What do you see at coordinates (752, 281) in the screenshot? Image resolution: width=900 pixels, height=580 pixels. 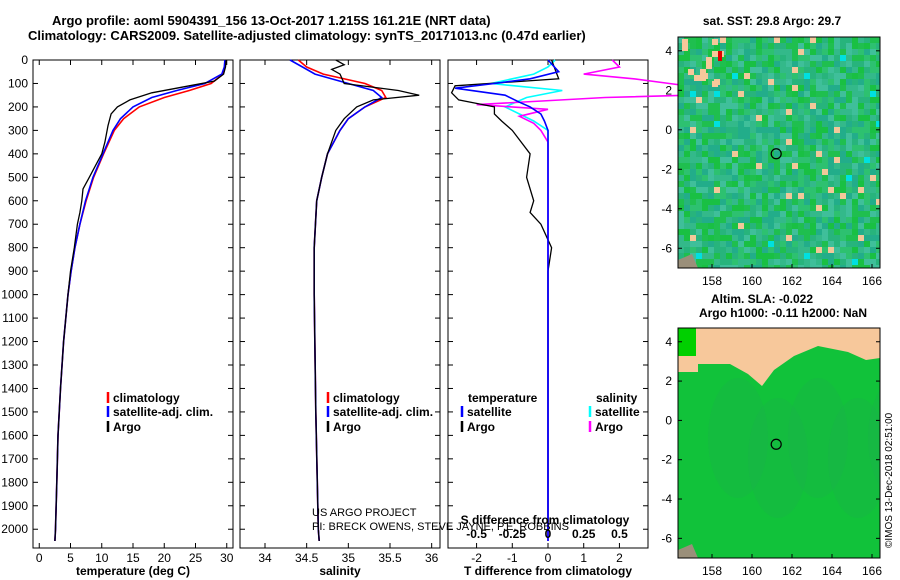 I see `x-tick-label: 160` at bounding box center [752, 281].